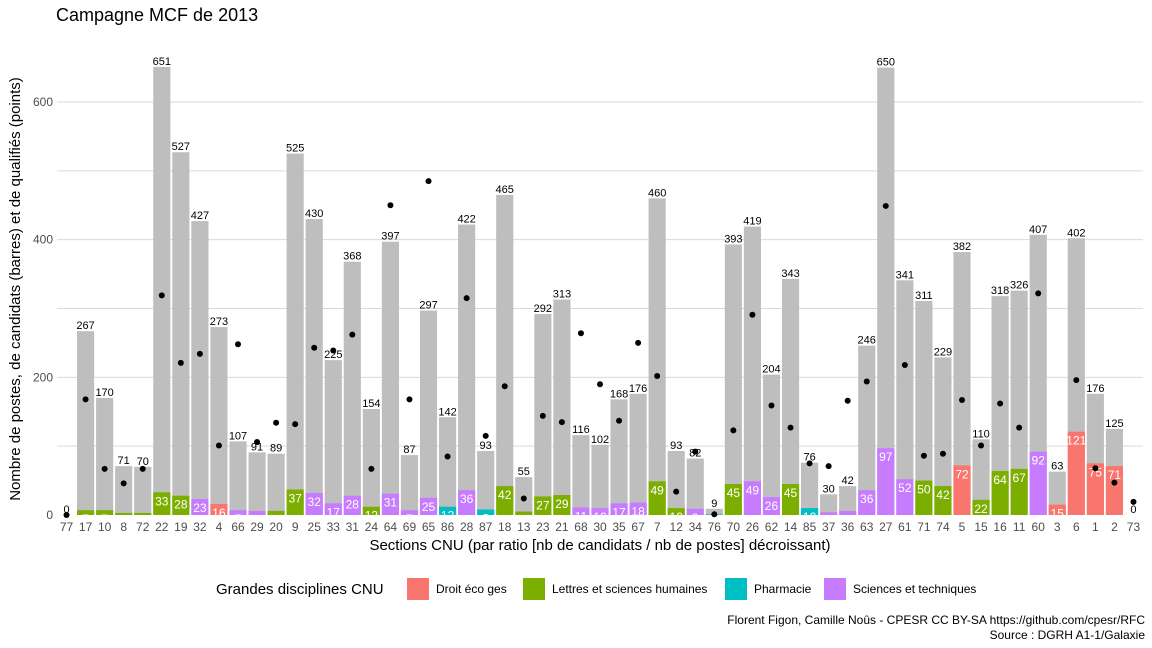  I want to click on x-tick-label: 30, so click(600, 527).